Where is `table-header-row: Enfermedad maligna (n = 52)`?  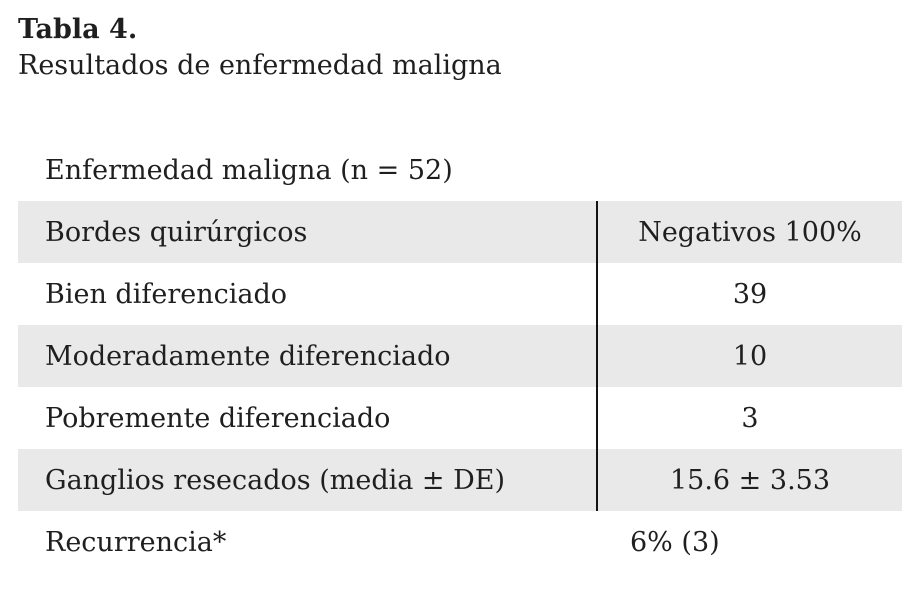 table-header-row: Enfermedad maligna (n = 52) is located at coordinates (460, 170).